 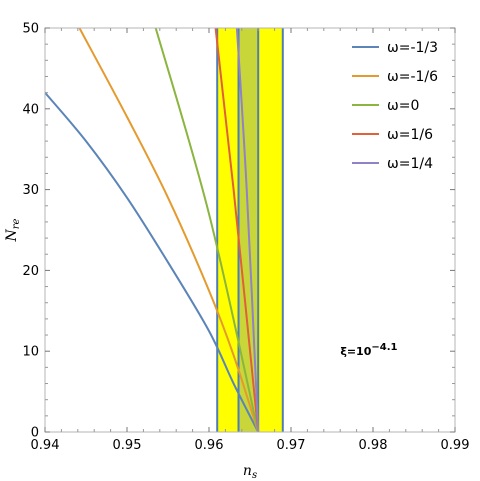 What do you see at coordinates (30, 352) in the screenshot?
I see `y-tick-label: 10` at bounding box center [30, 352].